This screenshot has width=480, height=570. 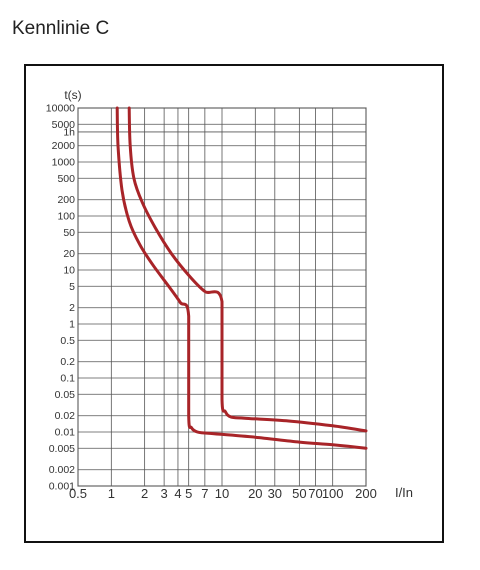 I want to click on y-tick-label: 0.2, so click(x=67, y=362).